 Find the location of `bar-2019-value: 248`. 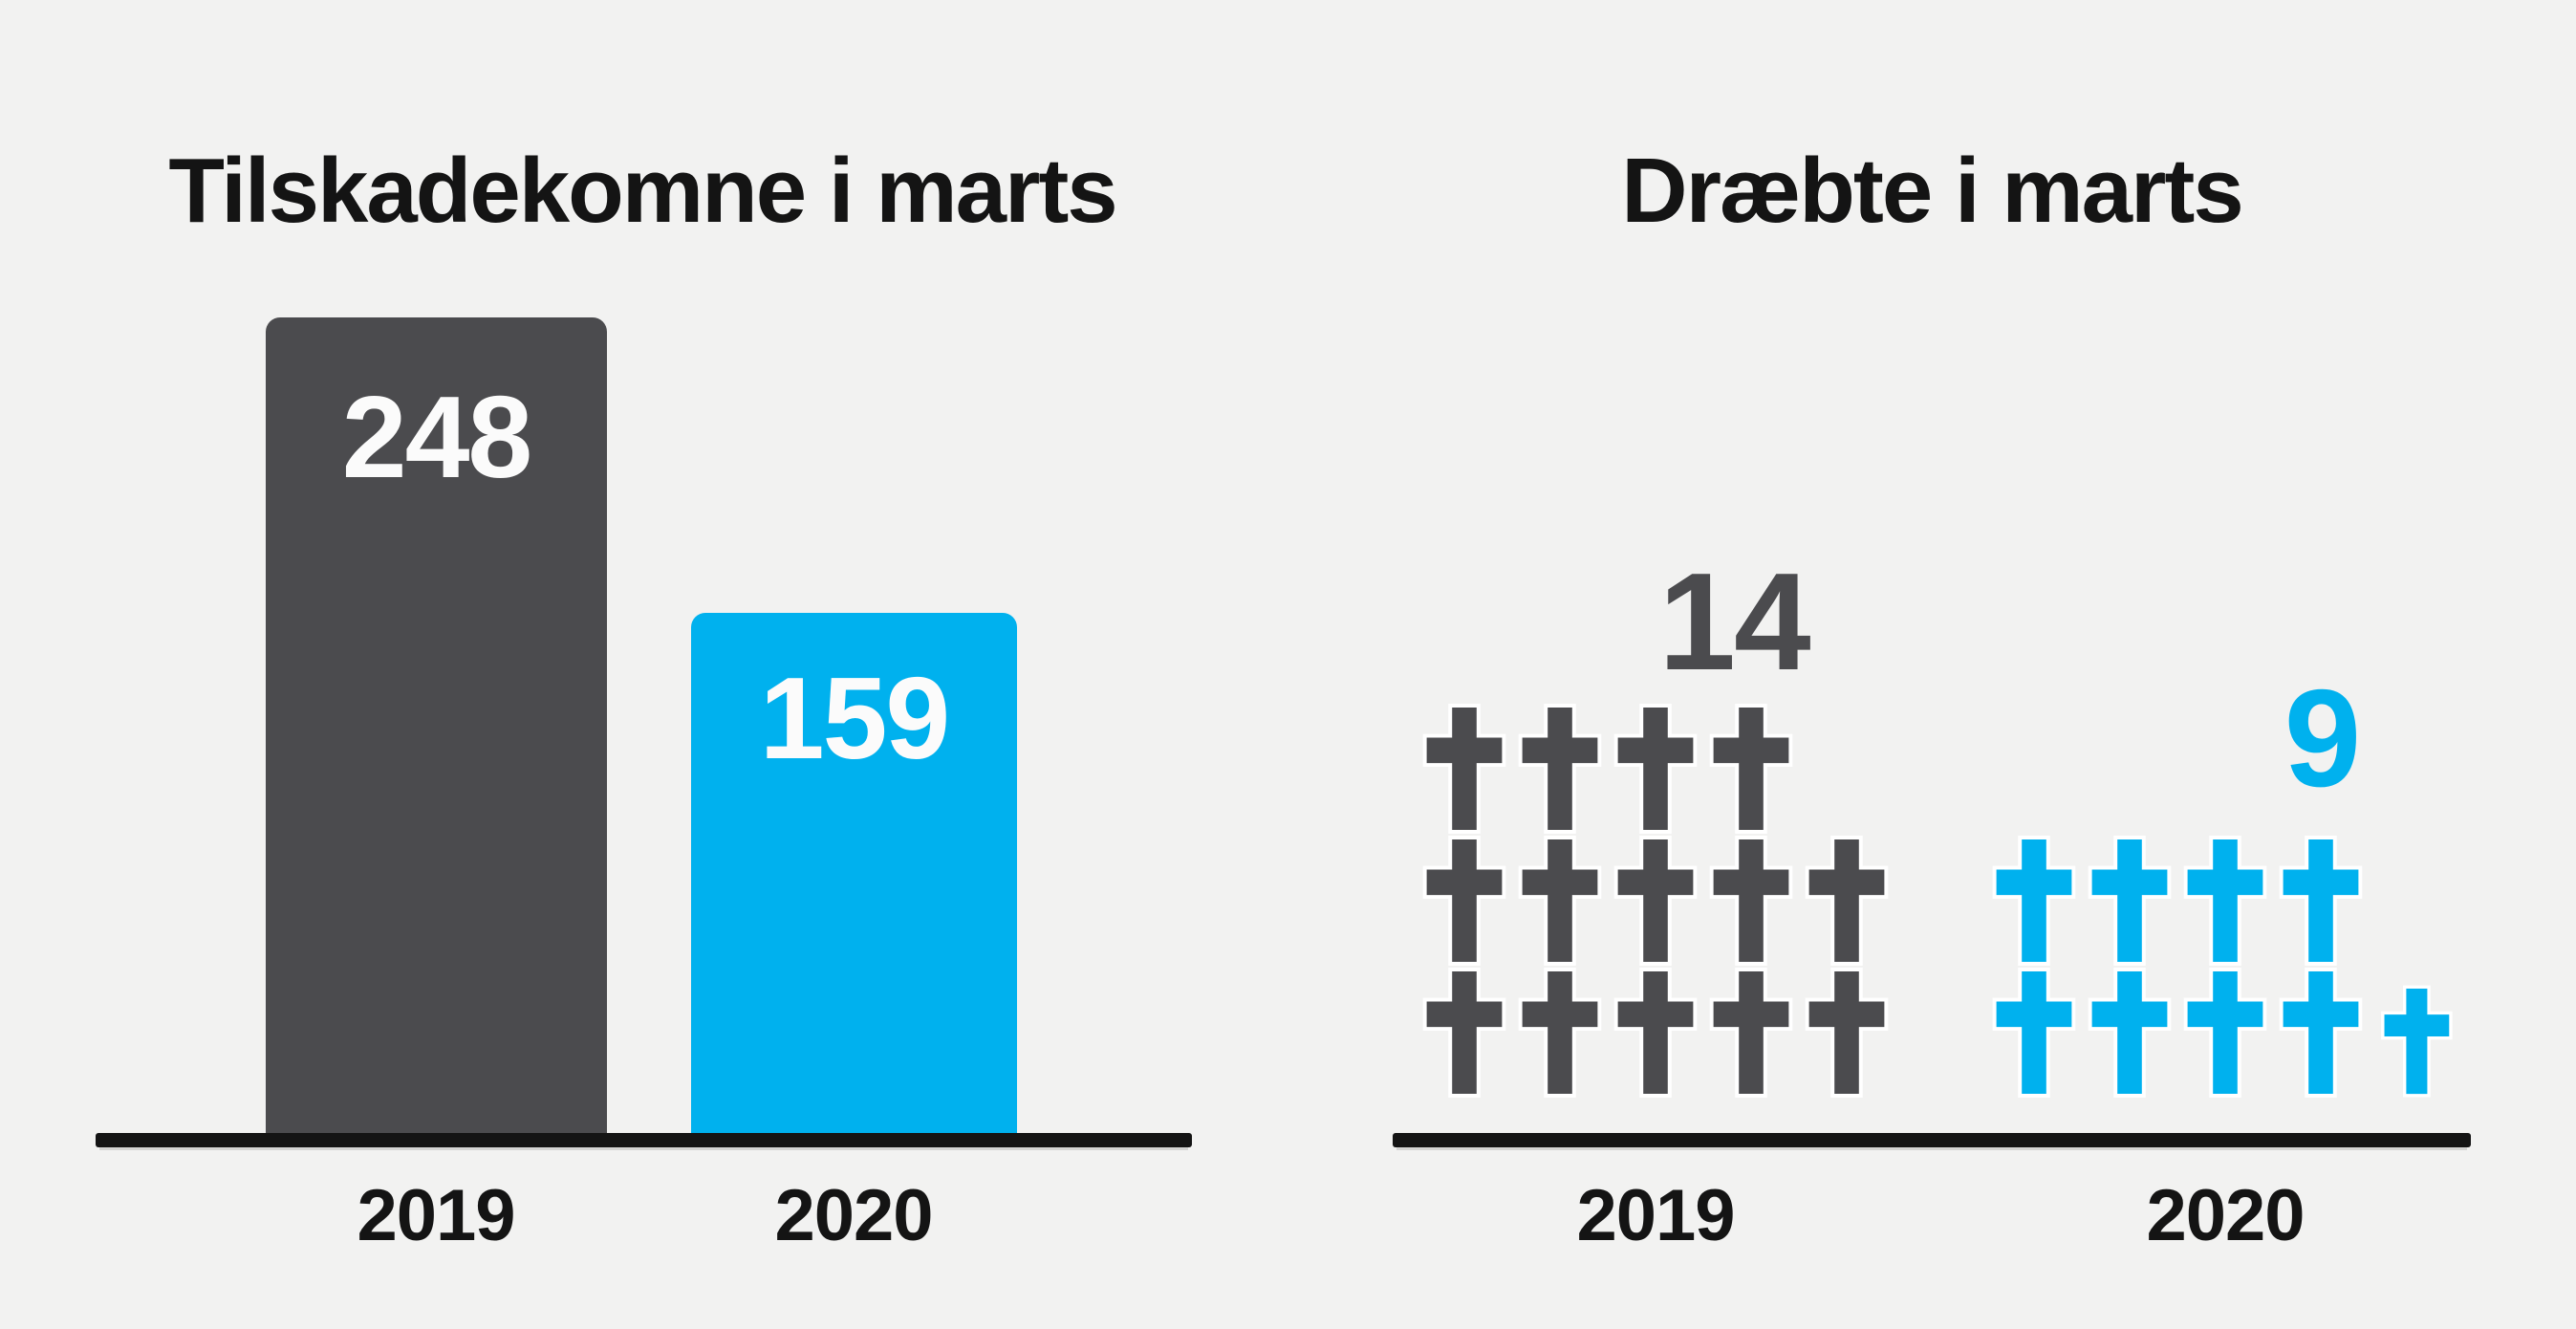

bar-2019-value: 248 is located at coordinates (437, 437).